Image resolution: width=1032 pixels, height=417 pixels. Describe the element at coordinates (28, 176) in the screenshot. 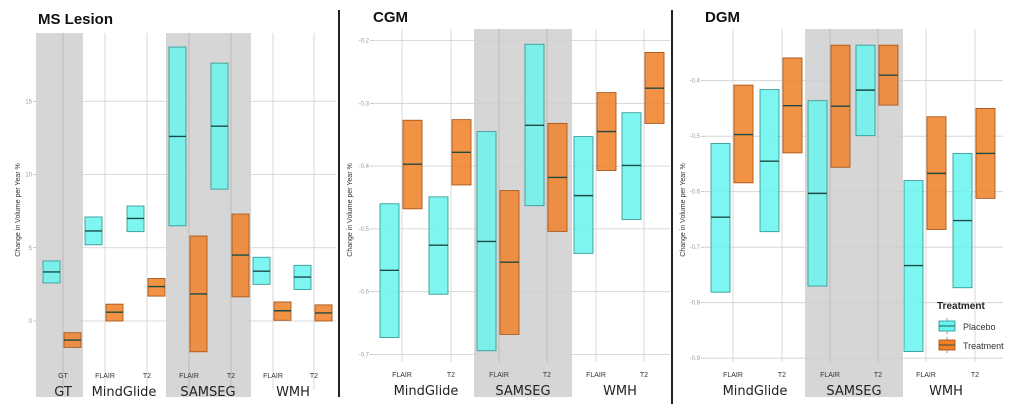

I see `y-tick-label: 10` at that location.